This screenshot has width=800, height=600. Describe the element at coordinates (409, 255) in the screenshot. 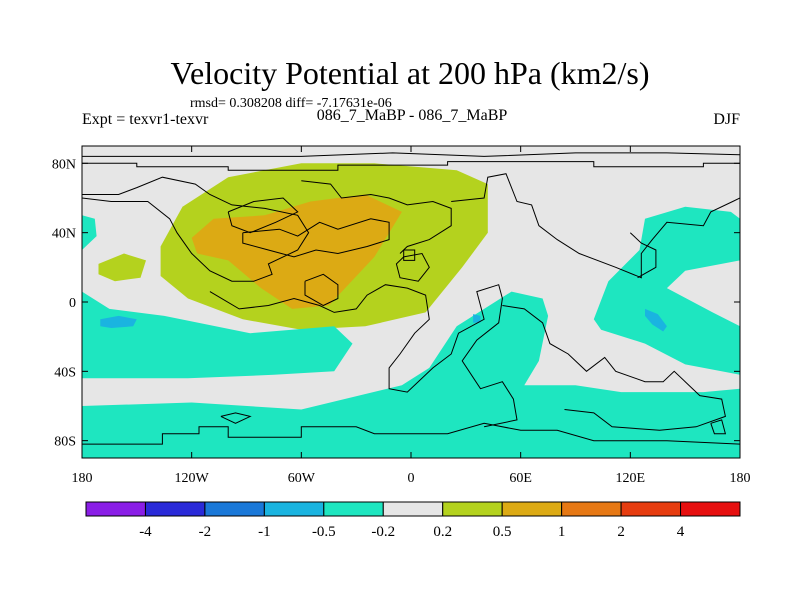

I see `coast-square-island` at that location.